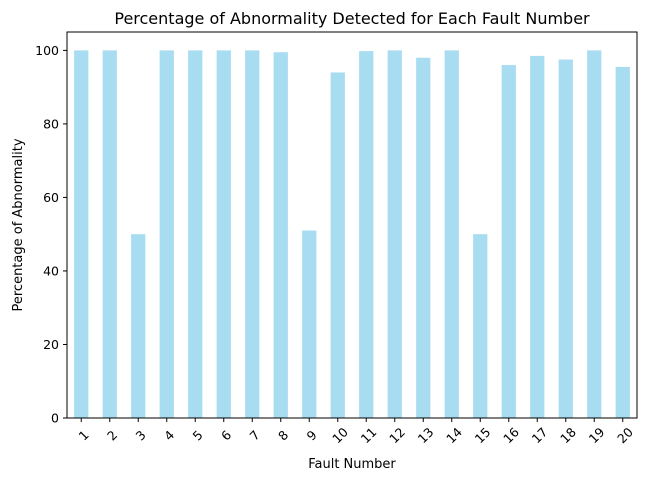  Describe the element at coordinates (51, 123) in the screenshot. I see `y-tick-label: 80` at that location.